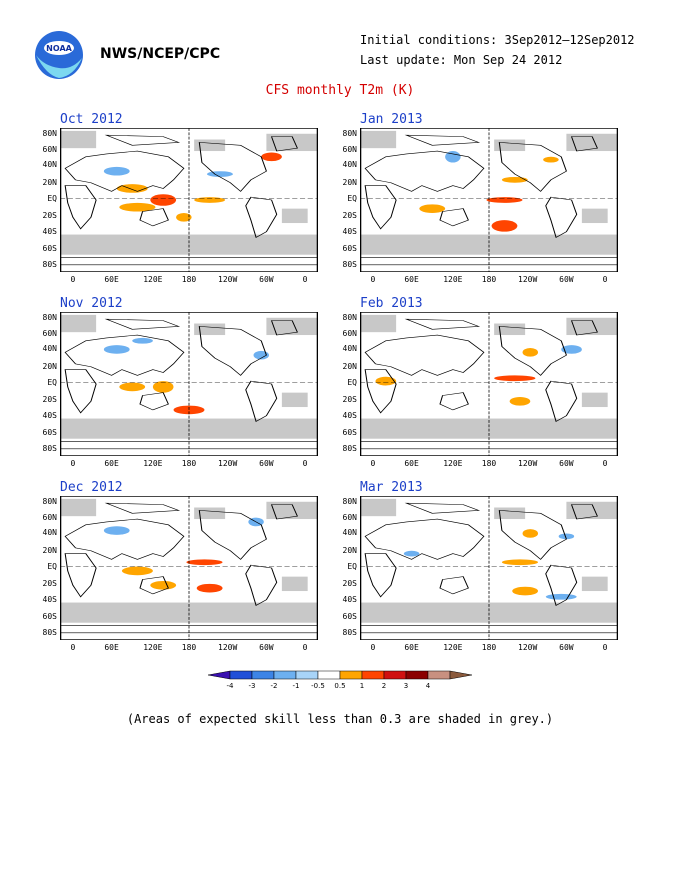  I want to click on noaa-logo: NOAA, so click(59, 55).